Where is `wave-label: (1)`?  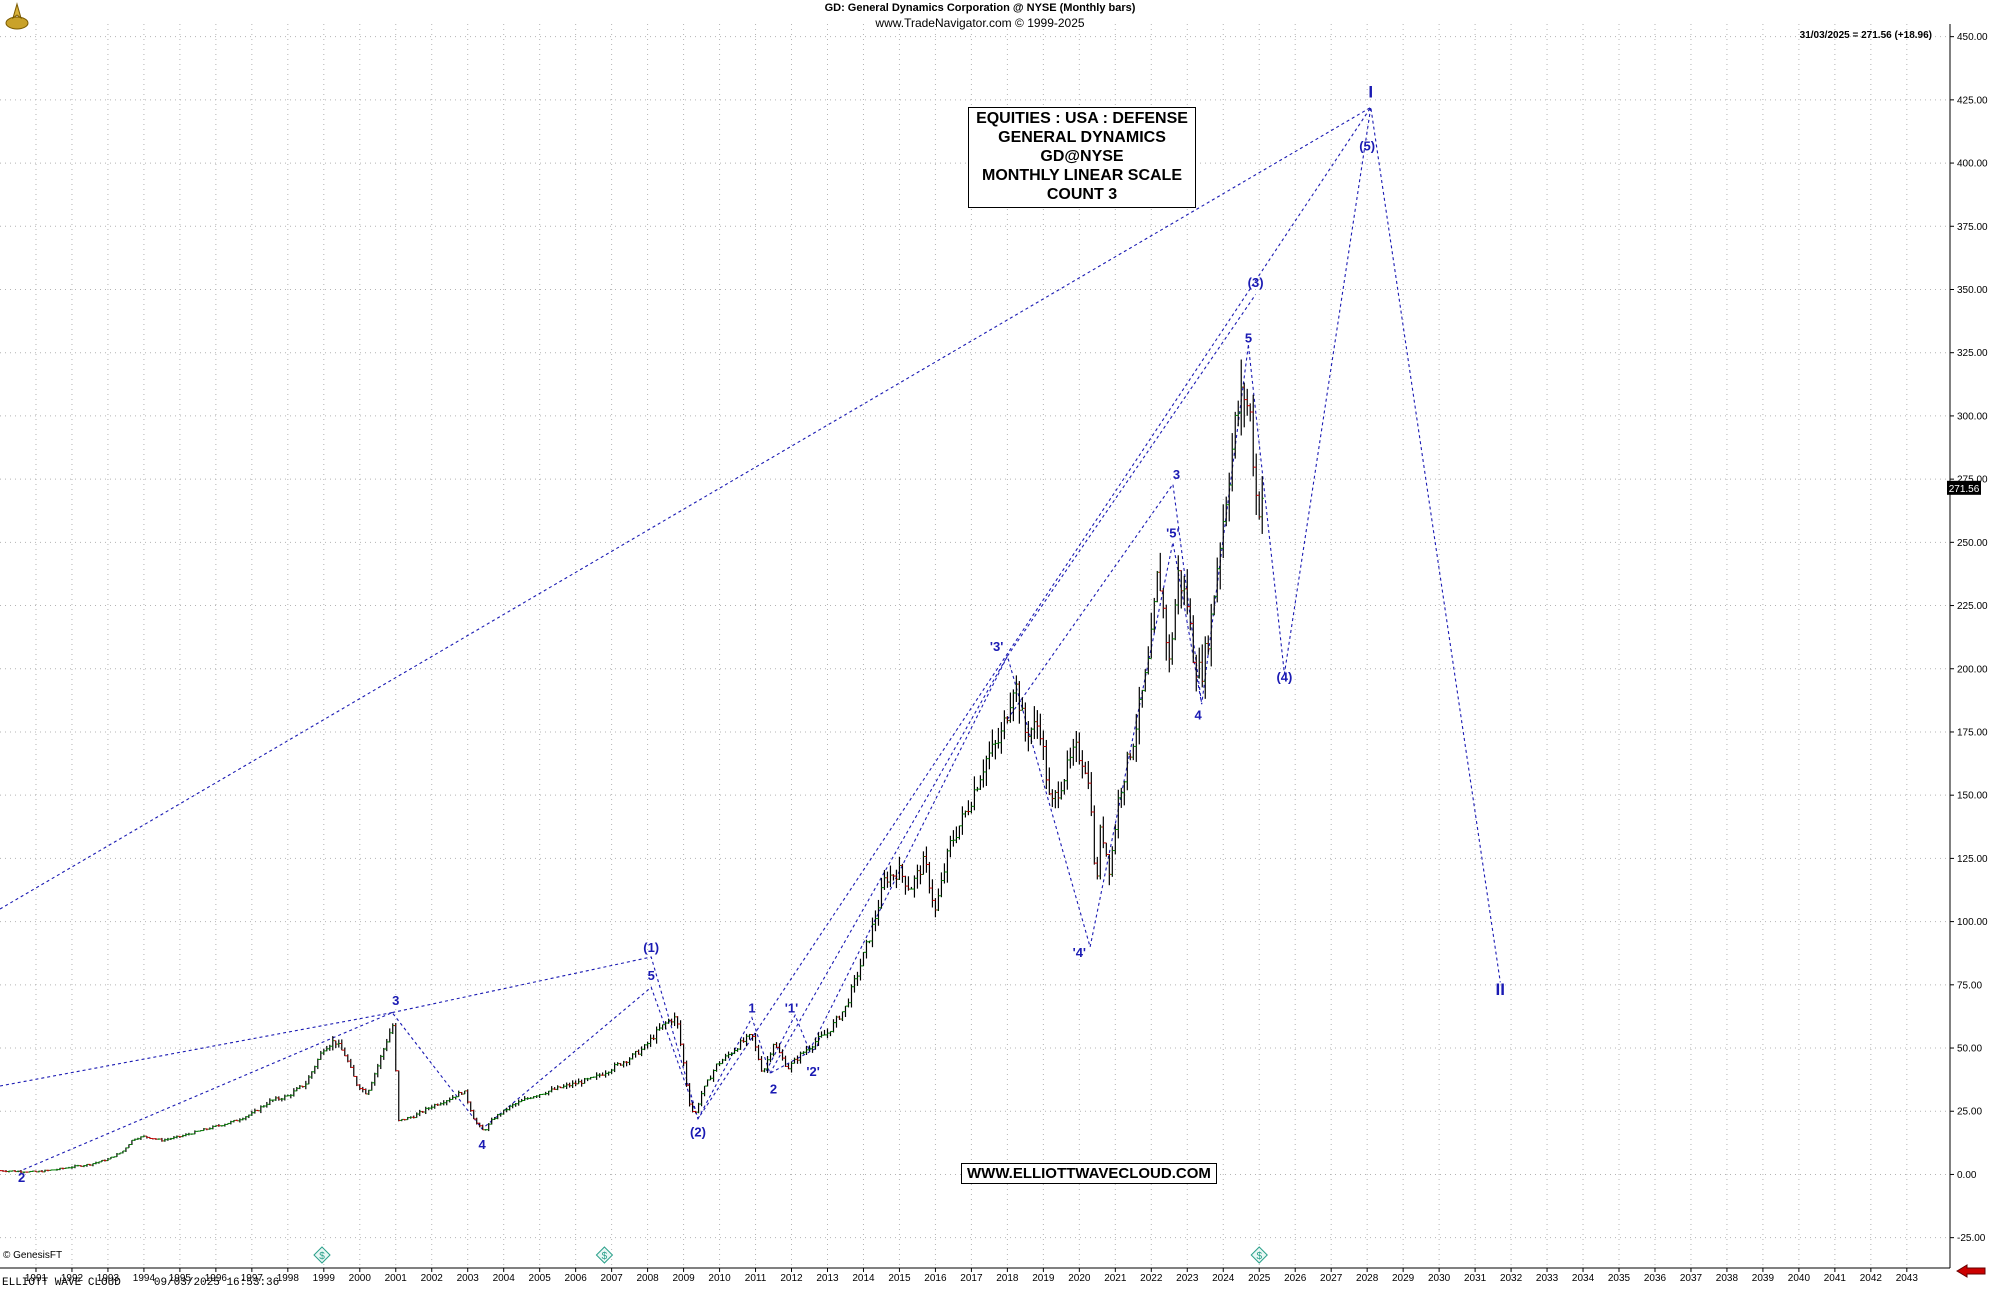
wave-label: (1) is located at coordinates (651, 947).